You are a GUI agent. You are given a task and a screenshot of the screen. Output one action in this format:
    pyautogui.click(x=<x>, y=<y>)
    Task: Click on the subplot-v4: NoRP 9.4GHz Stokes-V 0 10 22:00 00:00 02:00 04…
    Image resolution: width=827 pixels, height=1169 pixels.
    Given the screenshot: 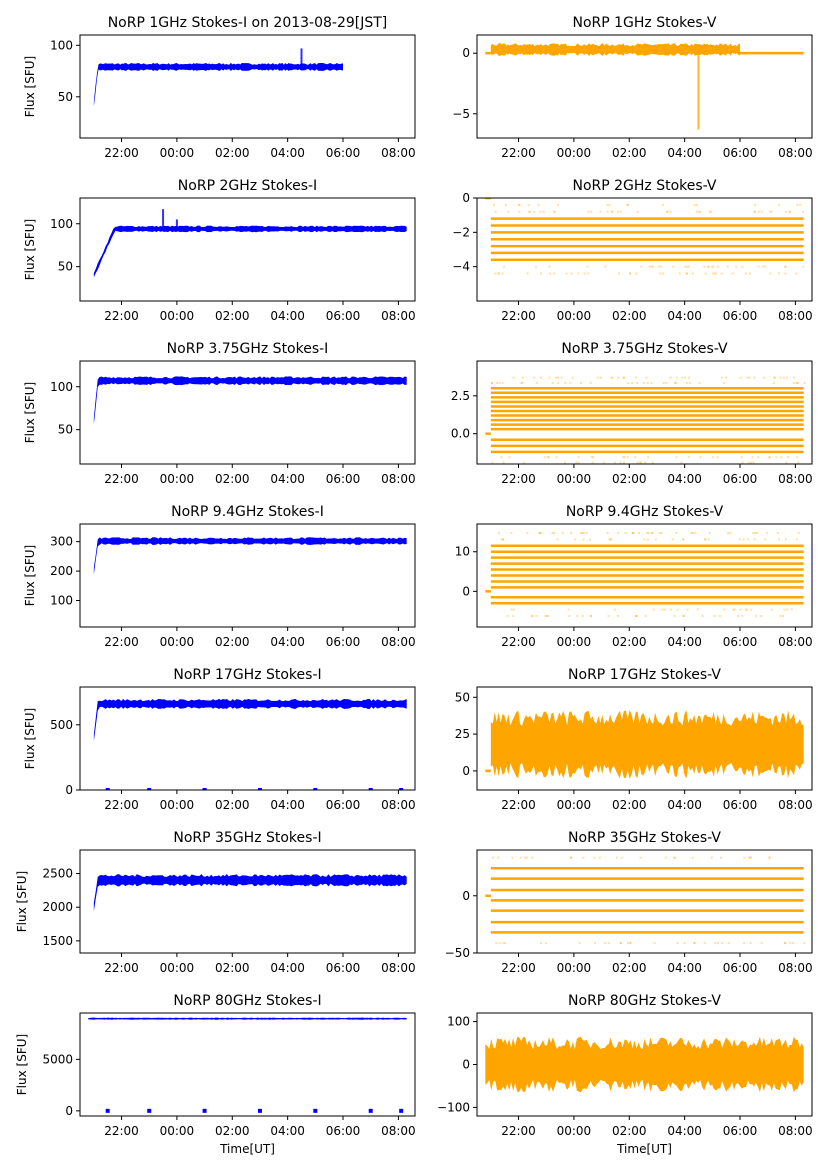 What is the action you would take?
    pyautogui.click(x=634, y=576)
    